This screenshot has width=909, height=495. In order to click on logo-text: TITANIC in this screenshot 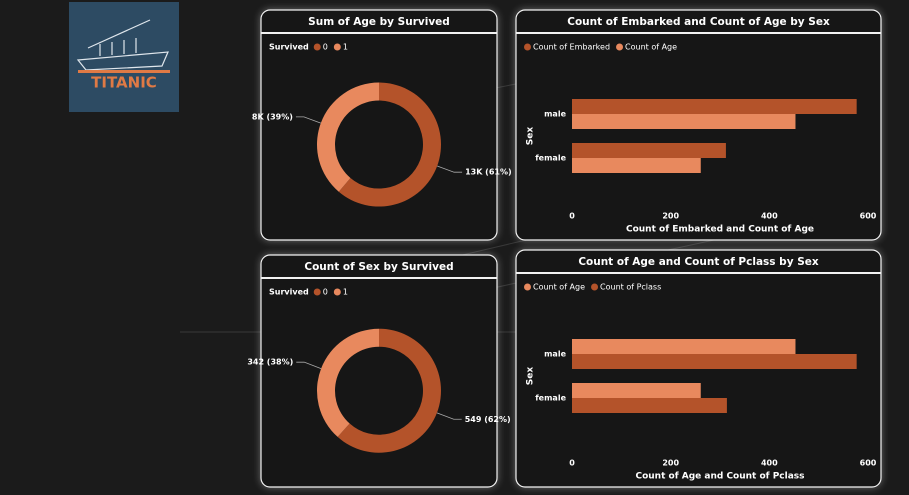, I will do `click(124, 83)`.